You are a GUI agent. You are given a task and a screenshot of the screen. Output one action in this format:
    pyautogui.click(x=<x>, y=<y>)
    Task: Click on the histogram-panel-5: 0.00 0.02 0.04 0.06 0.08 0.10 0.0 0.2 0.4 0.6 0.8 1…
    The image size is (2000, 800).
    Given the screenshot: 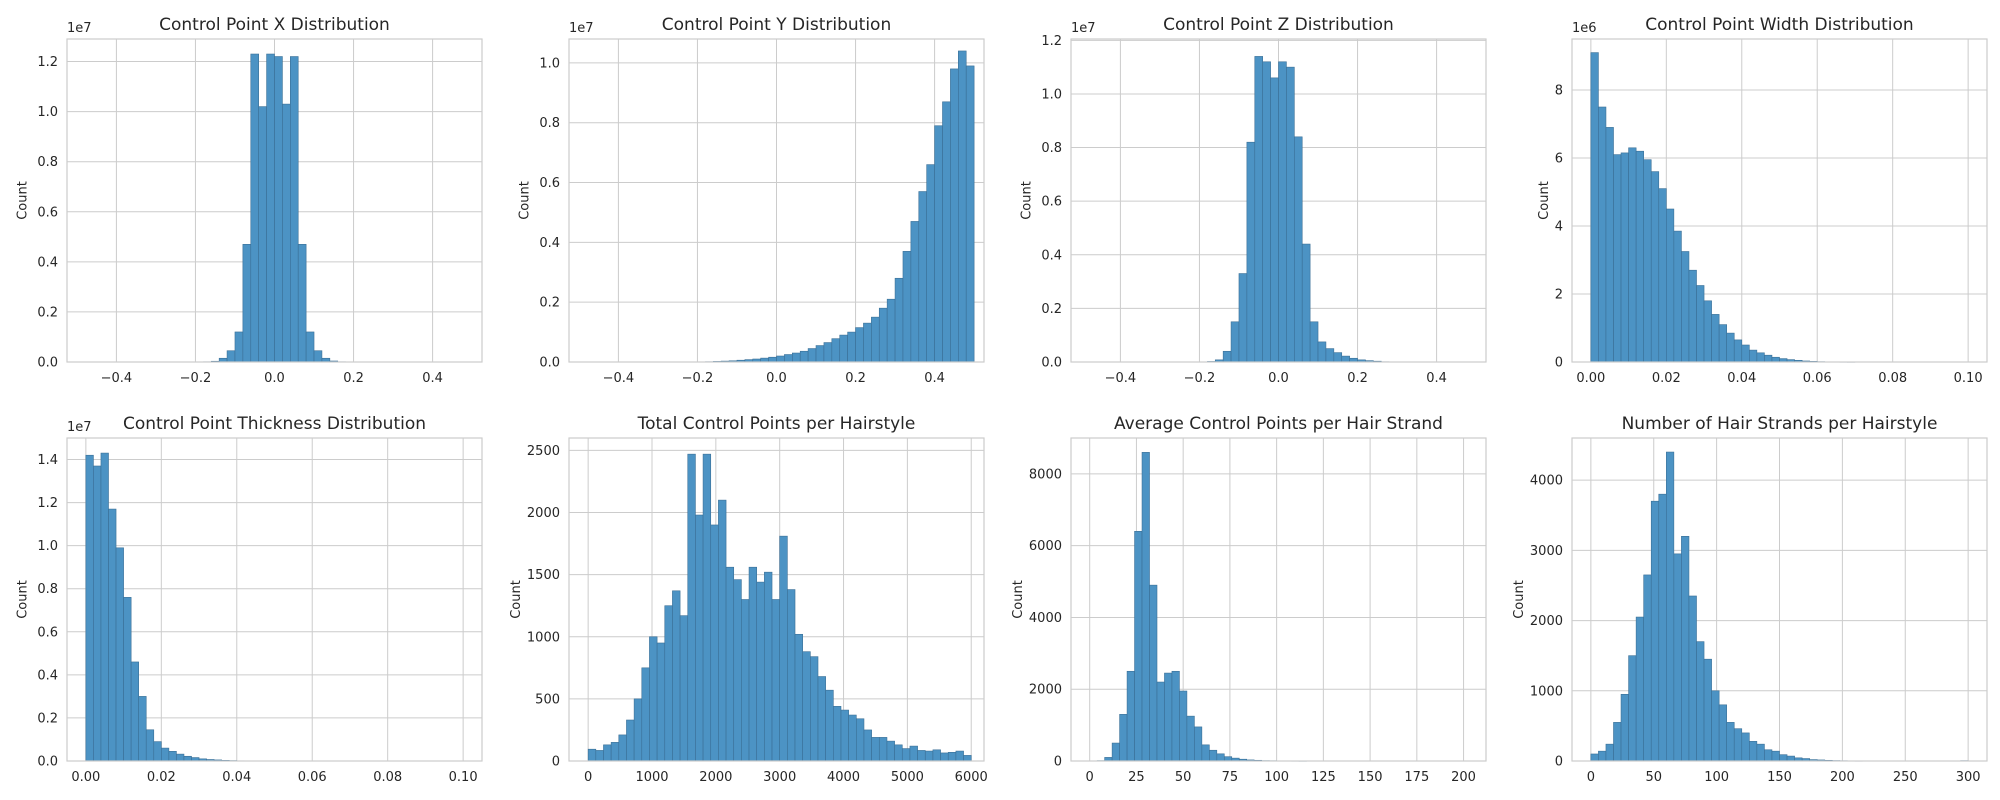 What is the action you would take?
    pyautogui.click(x=249, y=599)
    